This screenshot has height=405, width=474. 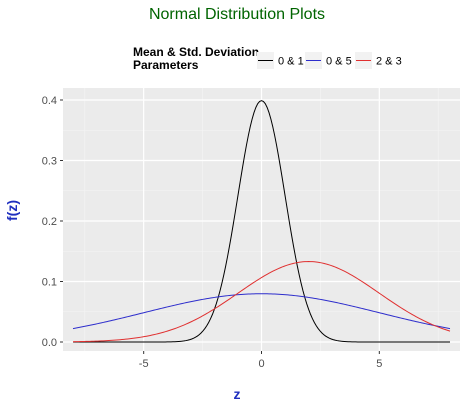 I want to click on y-tick-label: 0.4, so click(x=49, y=101).